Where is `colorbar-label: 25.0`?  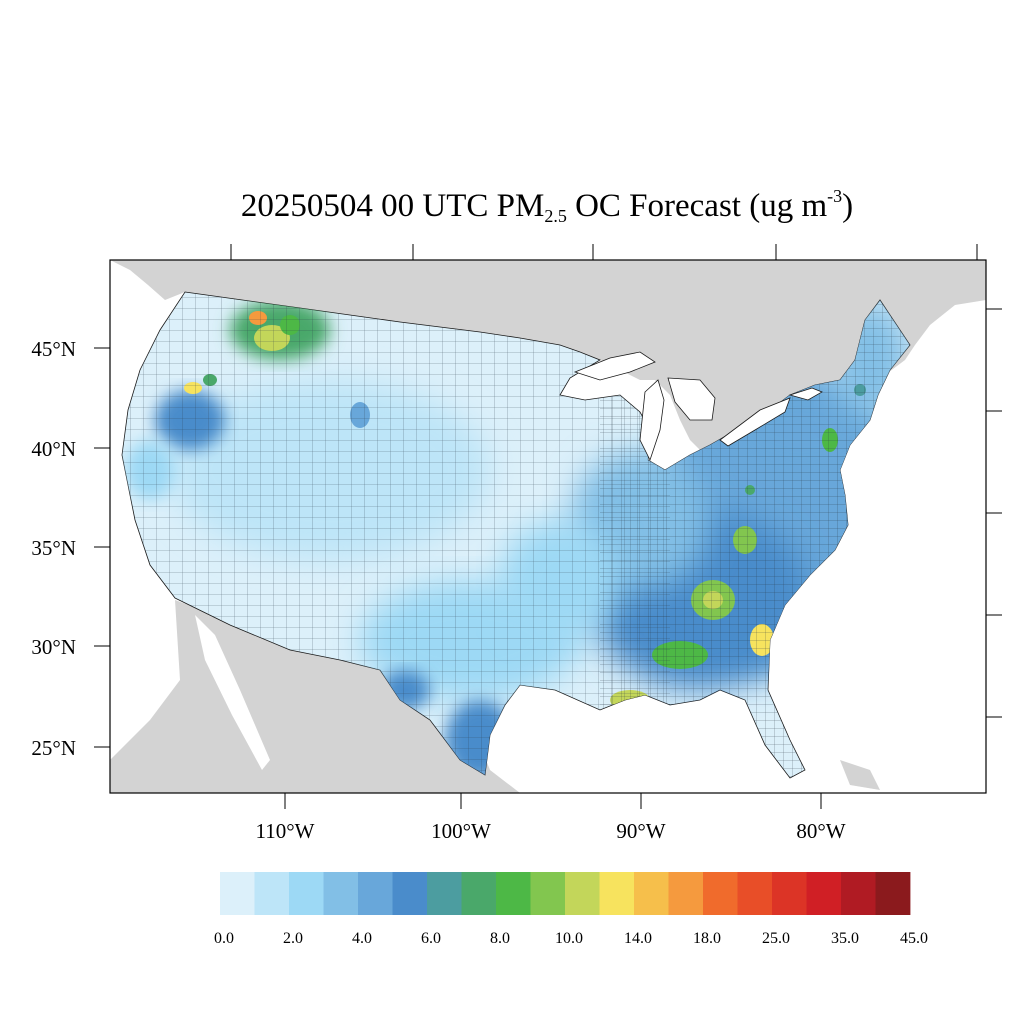 colorbar-label: 25.0 is located at coordinates (776, 938).